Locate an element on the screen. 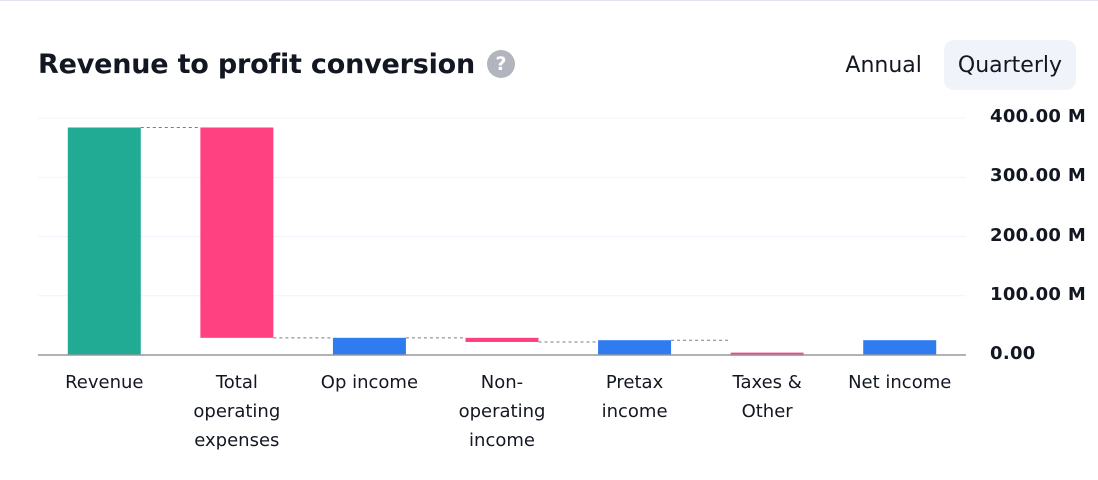  header: Revenue to profit conversion ? is located at coordinates (277, 64).